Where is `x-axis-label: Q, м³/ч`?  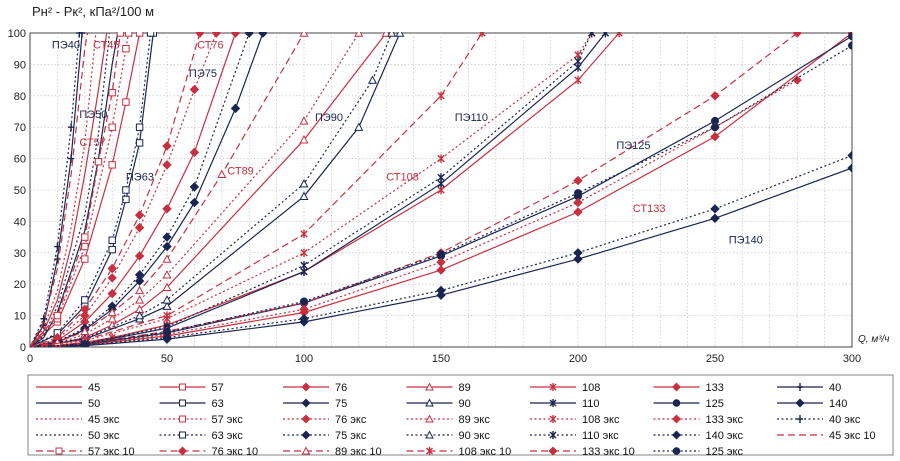 x-axis-label: Q, м³/ч is located at coordinates (874, 339).